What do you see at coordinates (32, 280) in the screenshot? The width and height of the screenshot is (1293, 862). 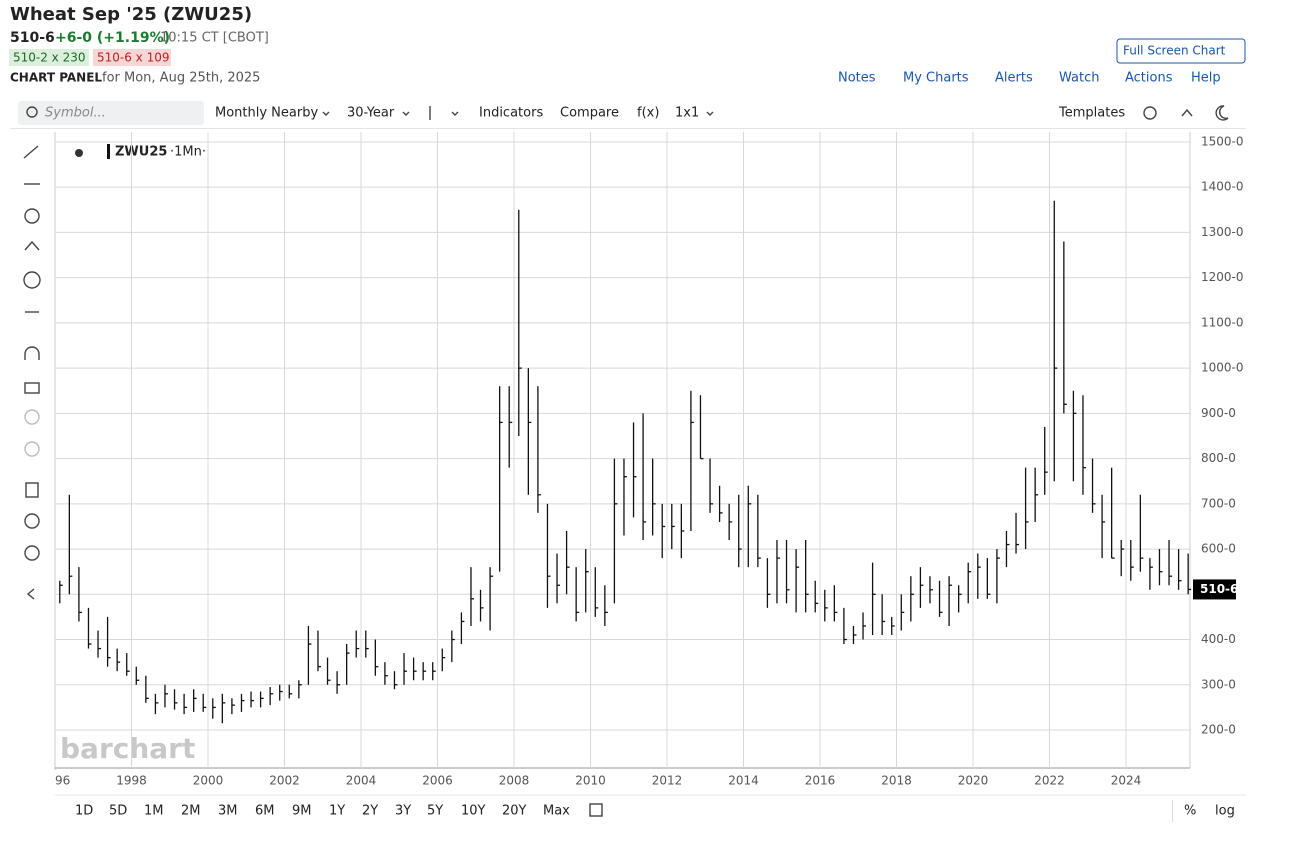 I see `annotate-tool` at bounding box center [32, 280].